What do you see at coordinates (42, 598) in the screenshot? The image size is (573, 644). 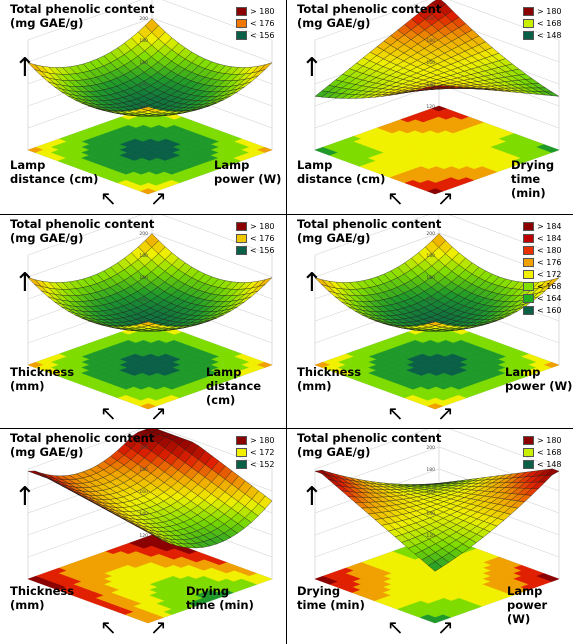 I see `x-axis-label: Thickness (mm)` at bounding box center [42, 598].